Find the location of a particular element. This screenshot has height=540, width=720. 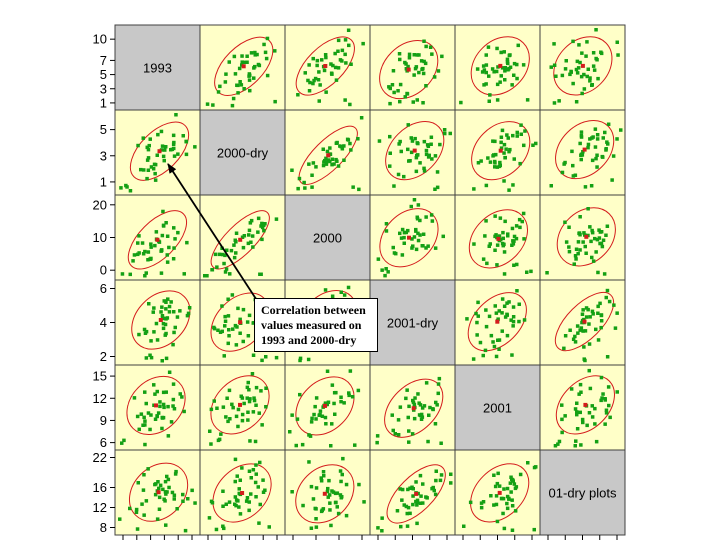

left-tick-label: 20 is located at coordinates (100, 204).